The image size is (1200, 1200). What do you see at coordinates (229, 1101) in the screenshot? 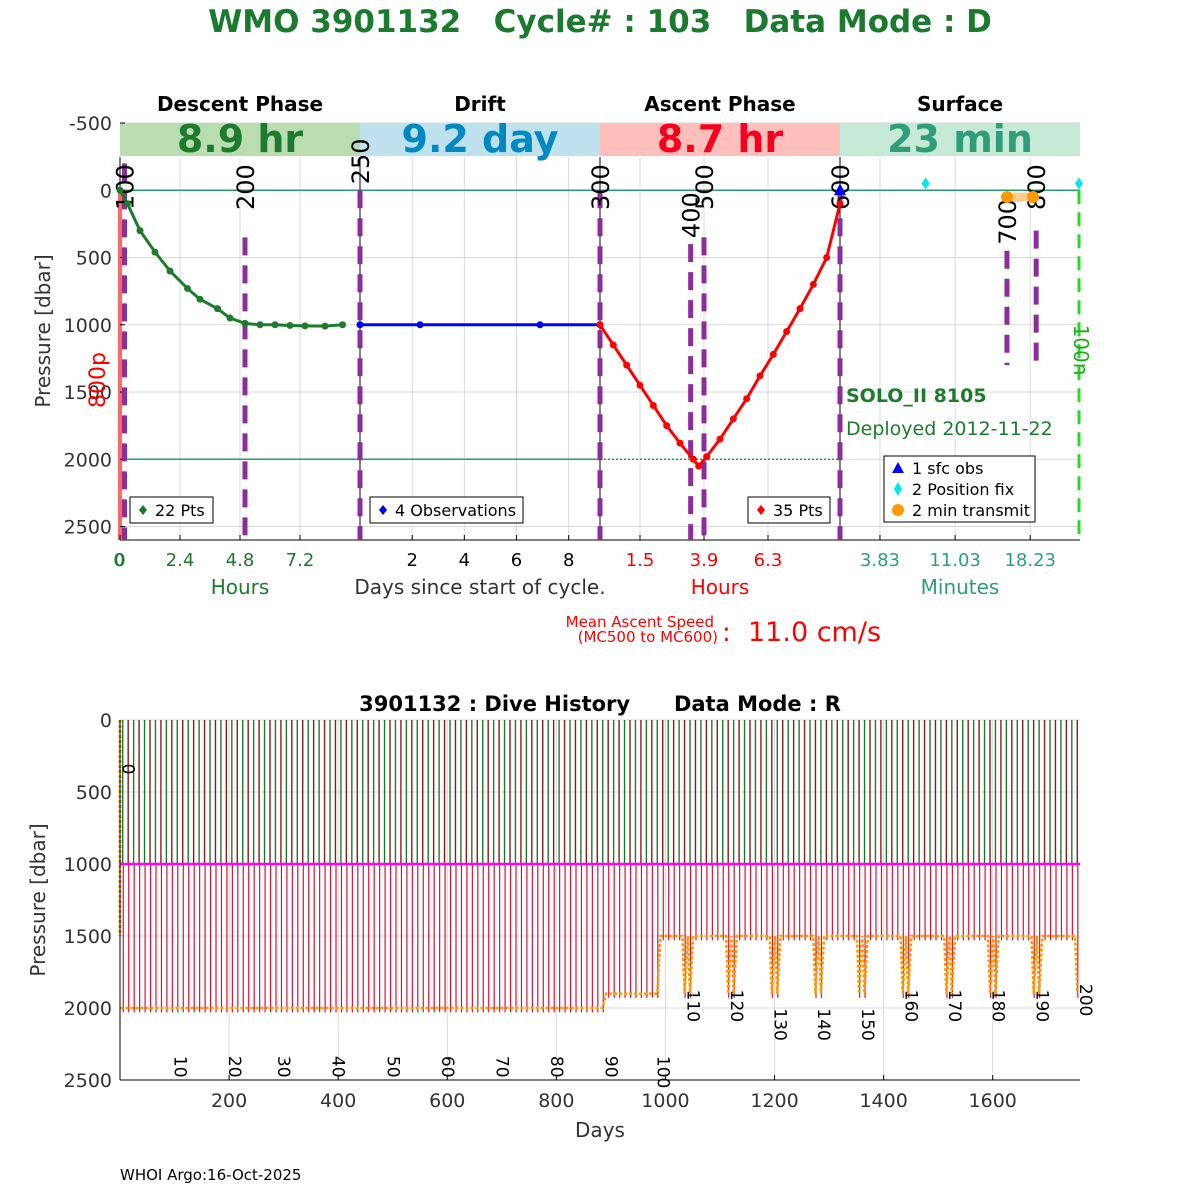
I see `bottom-xtick-label: 200` at bounding box center [229, 1101].